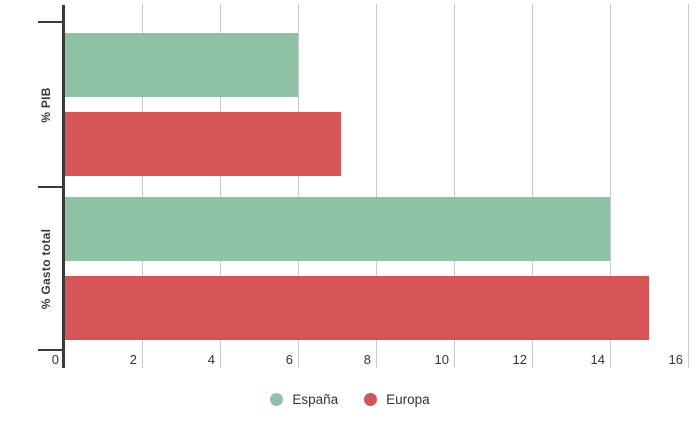 This screenshot has height=433, width=700. I want to click on x-tick-label-8: 8, so click(367, 359).